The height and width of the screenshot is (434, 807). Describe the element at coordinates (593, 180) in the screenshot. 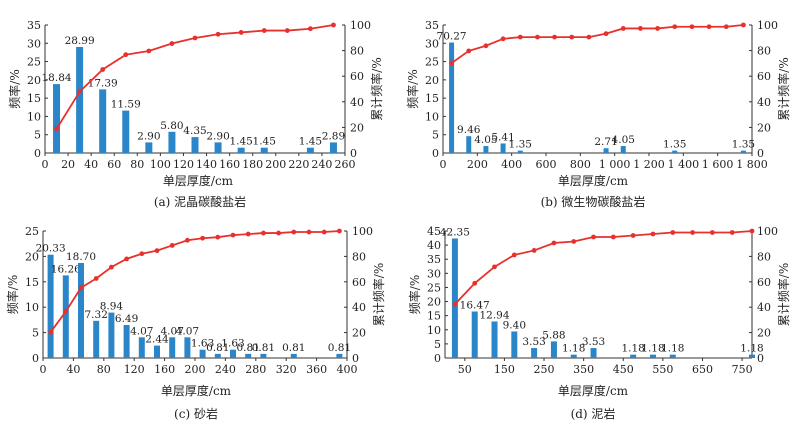

I see `x-axis-title: 单层厚度/cm` at that location.